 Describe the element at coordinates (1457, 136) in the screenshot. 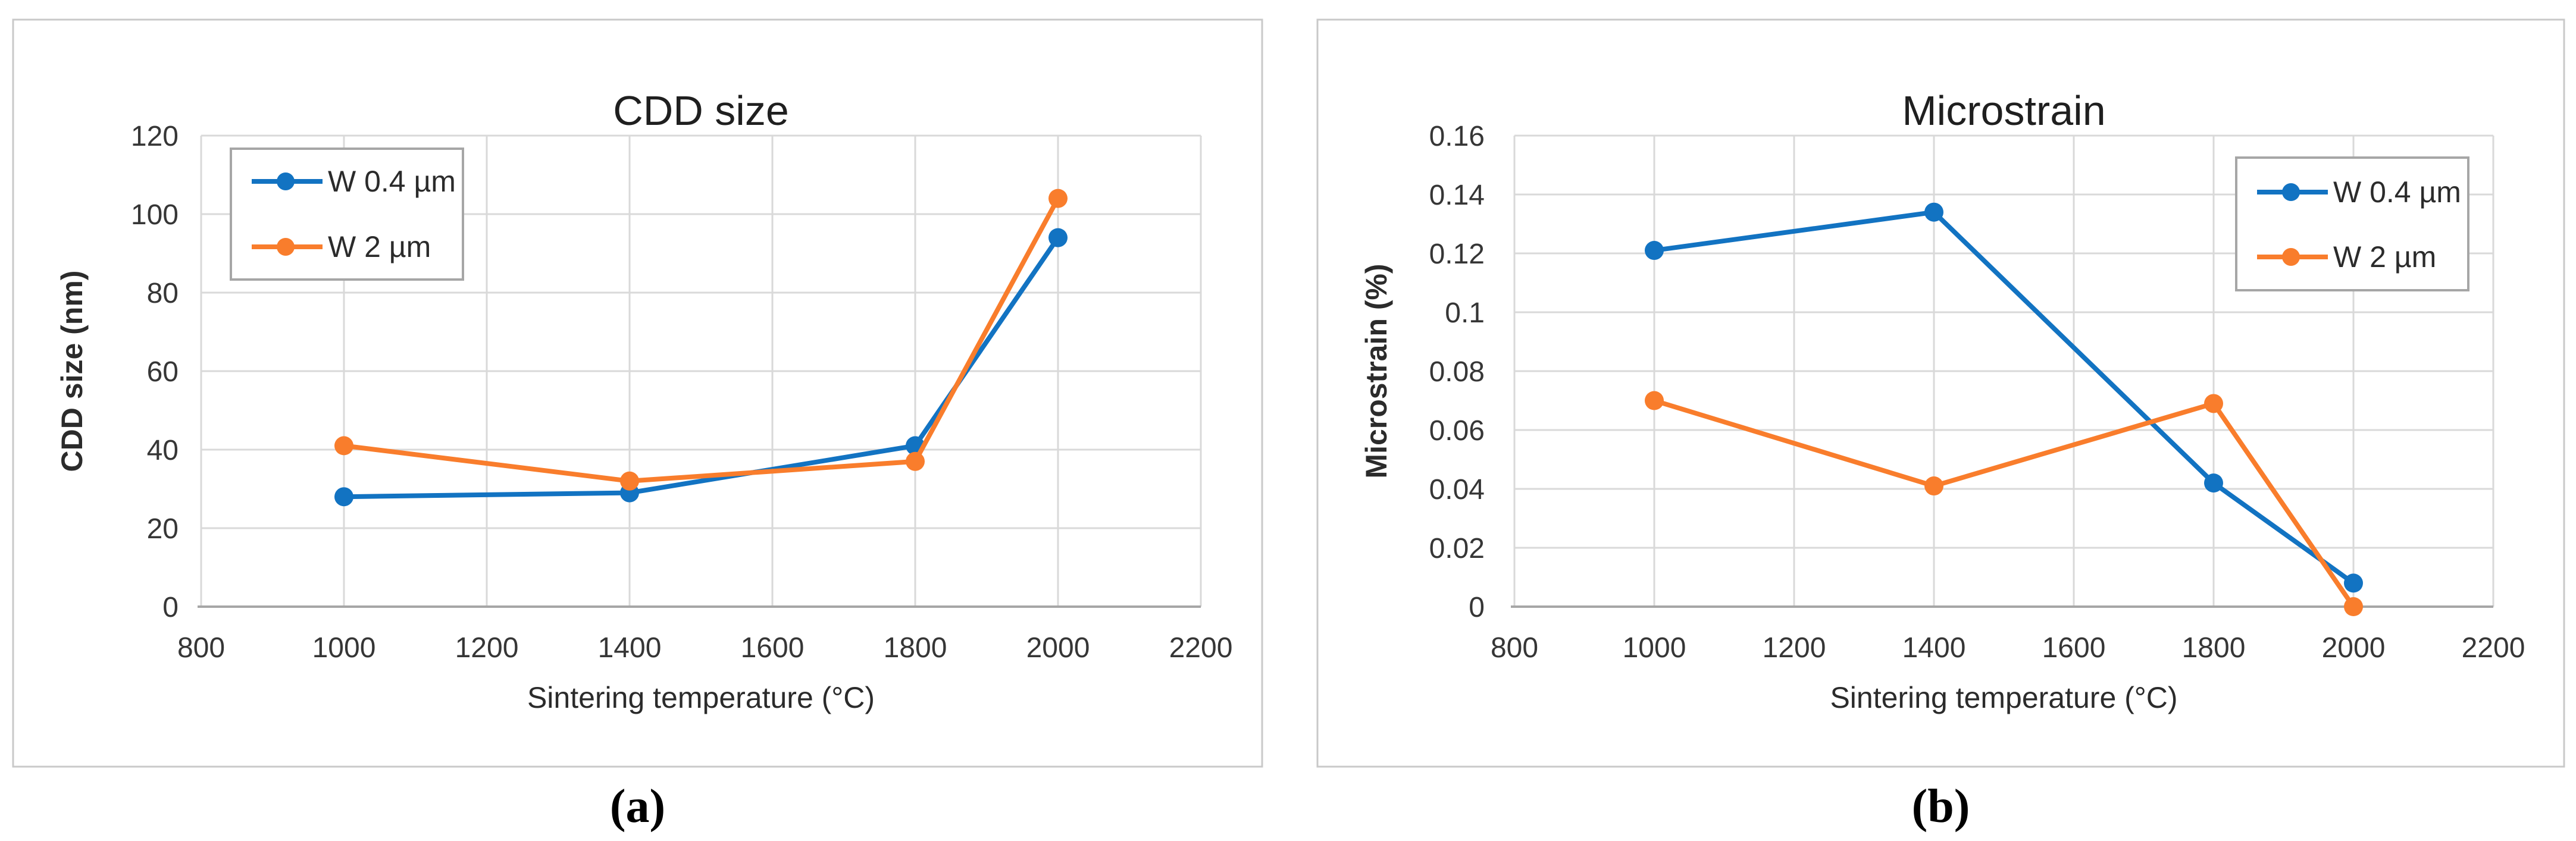

I see `y-tick-label: 0.16` at that location.